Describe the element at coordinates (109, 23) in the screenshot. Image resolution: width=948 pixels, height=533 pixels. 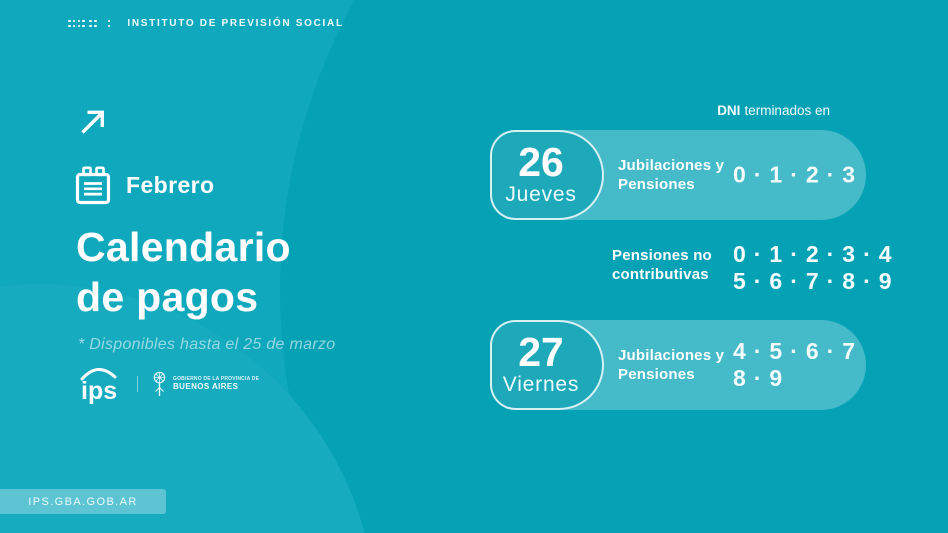
I see `colon-separator-icon` at that location.